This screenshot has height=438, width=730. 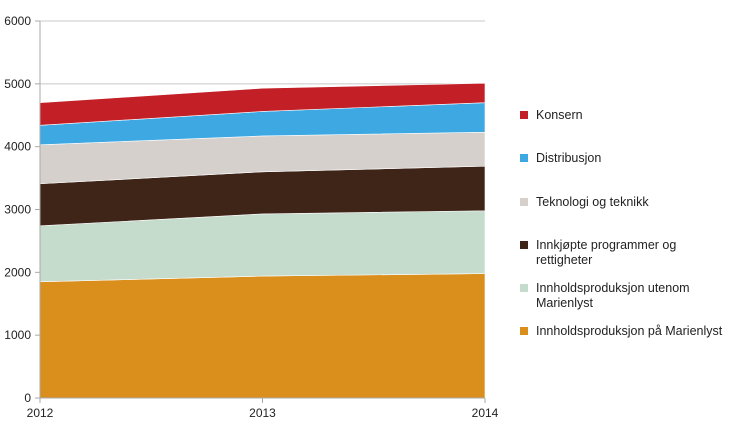 I want to click on legend-item: Innholdsproduksjon utenom Marienlyst, so click(x=623, y=296).